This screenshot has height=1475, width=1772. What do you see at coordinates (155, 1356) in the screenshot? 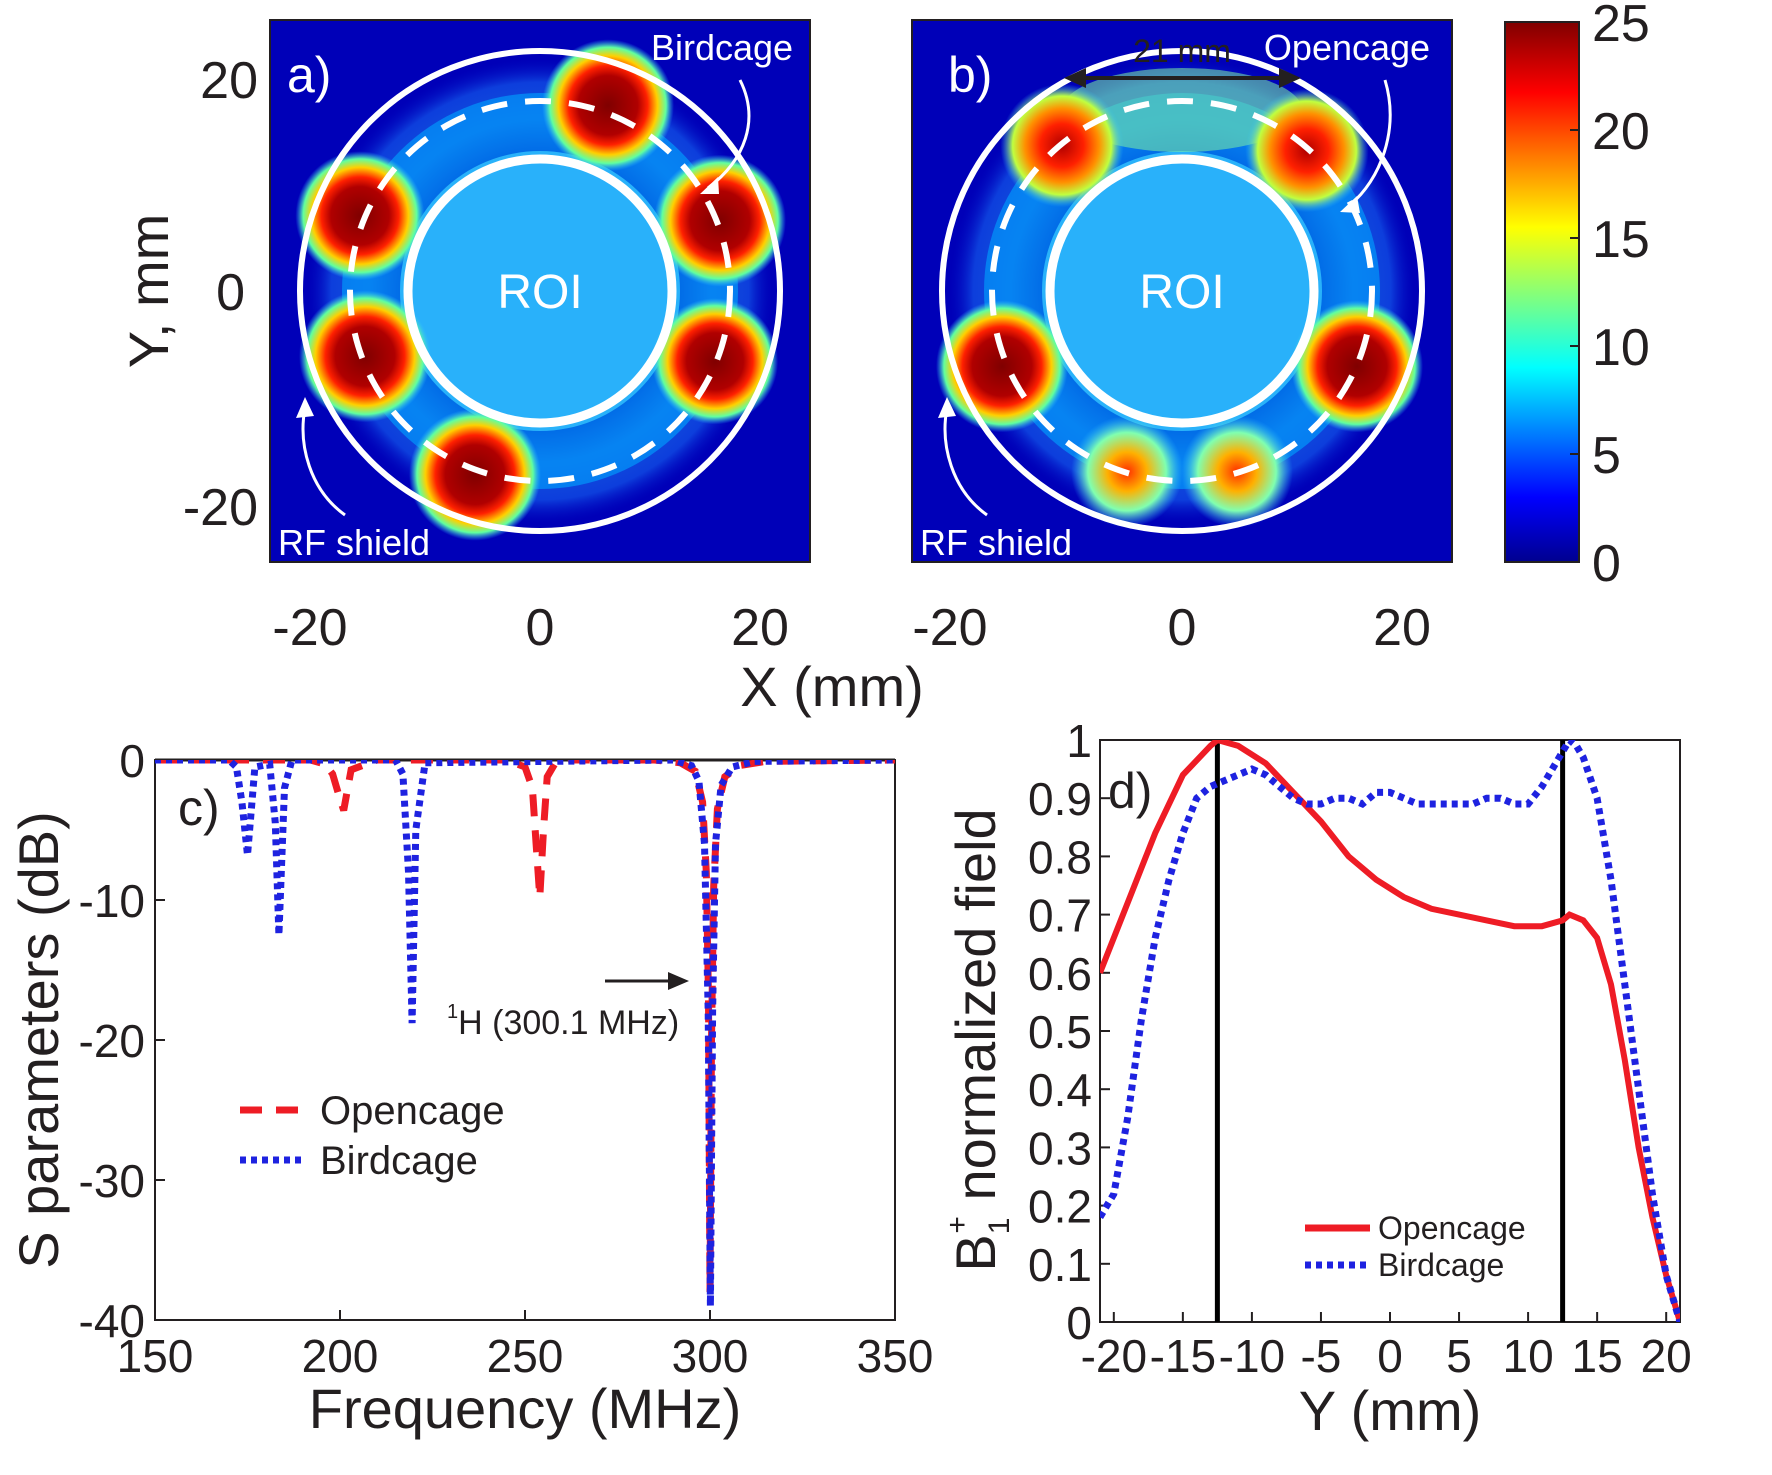
I see `x-tick-label: 150` at bounding box center [155, 1356].